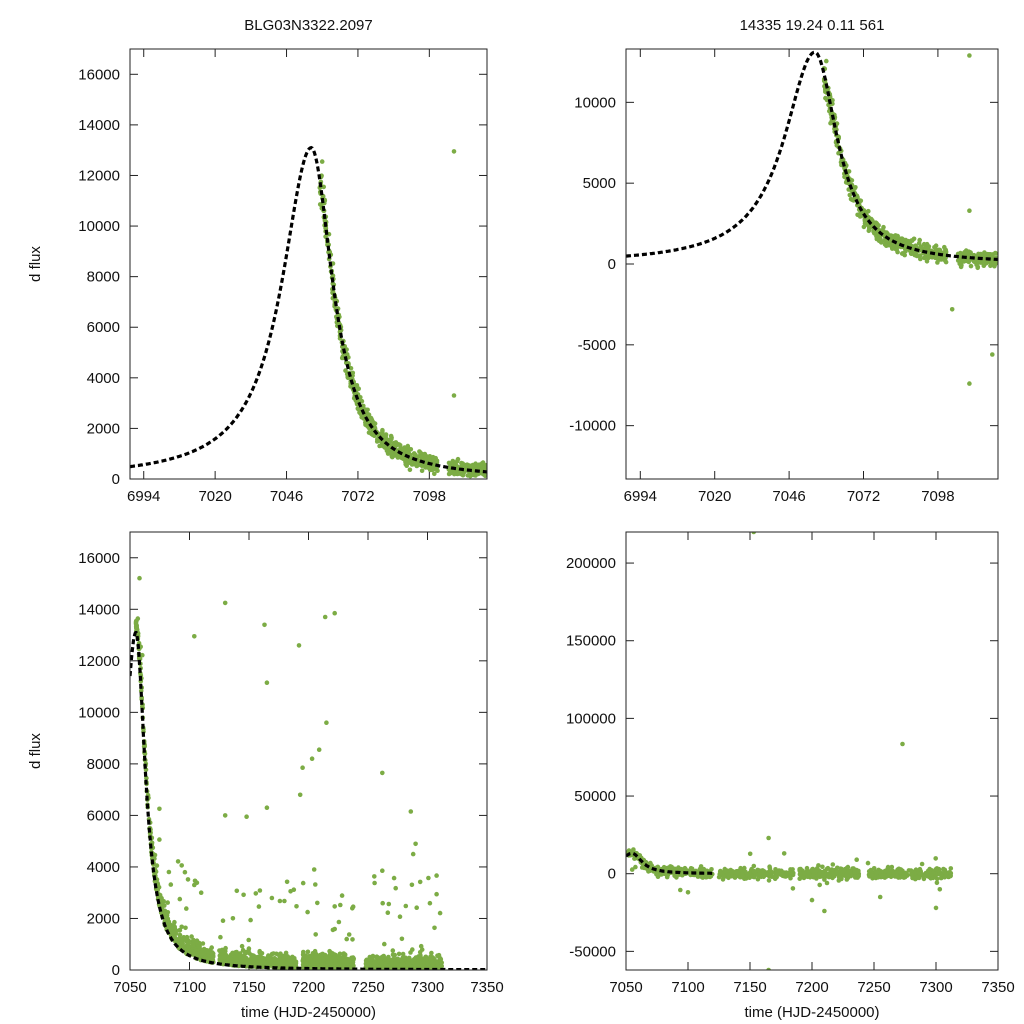 The width and height of the screenshot is (1024, 1024). What do you see at coordinates (99, 609) in the screenshot?
I see `y-tick-label: 14000` at bounding box center [99, 609].